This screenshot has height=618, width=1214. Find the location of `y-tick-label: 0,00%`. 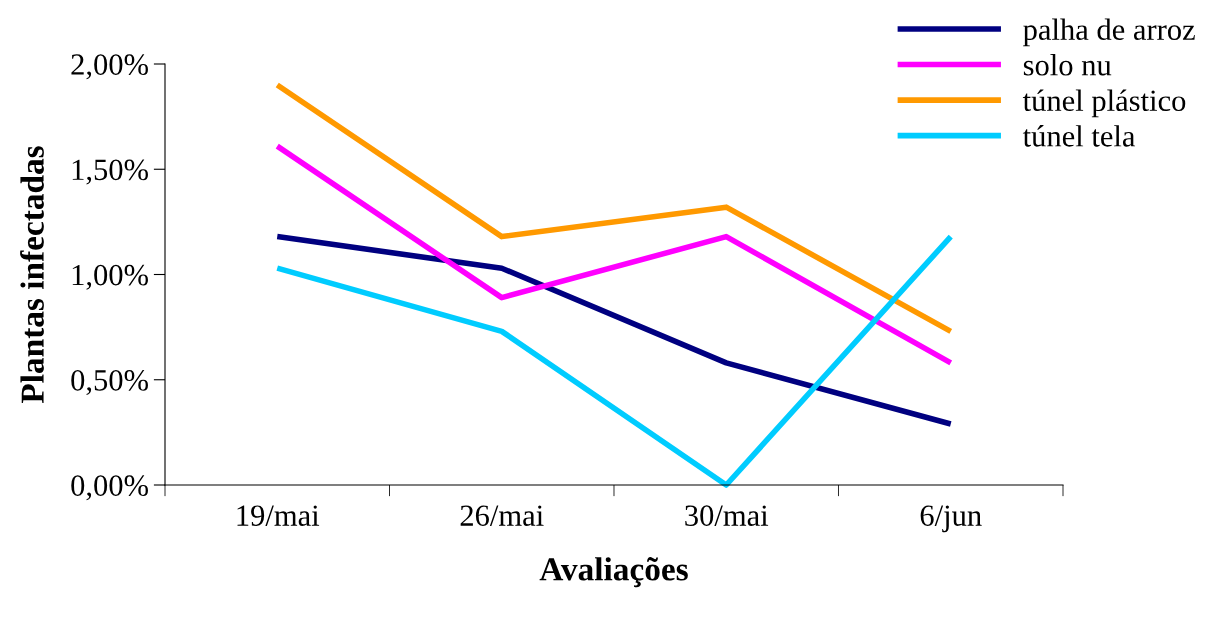

y-tick-label: 0,00% is located at coordinates (109, 488).